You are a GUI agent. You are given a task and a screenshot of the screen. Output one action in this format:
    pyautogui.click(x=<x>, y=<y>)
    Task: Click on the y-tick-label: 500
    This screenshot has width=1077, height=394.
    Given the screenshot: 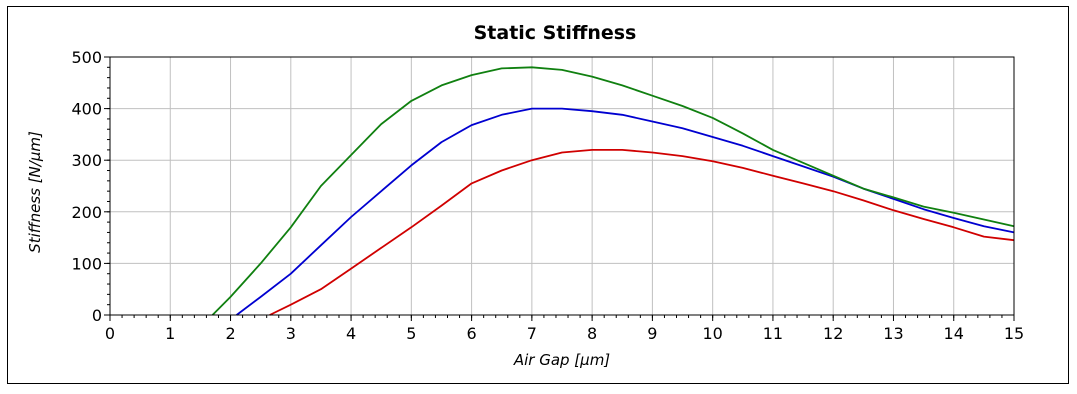 What is the action you would take?
    pyautogui.click(x=86, y=57)
    